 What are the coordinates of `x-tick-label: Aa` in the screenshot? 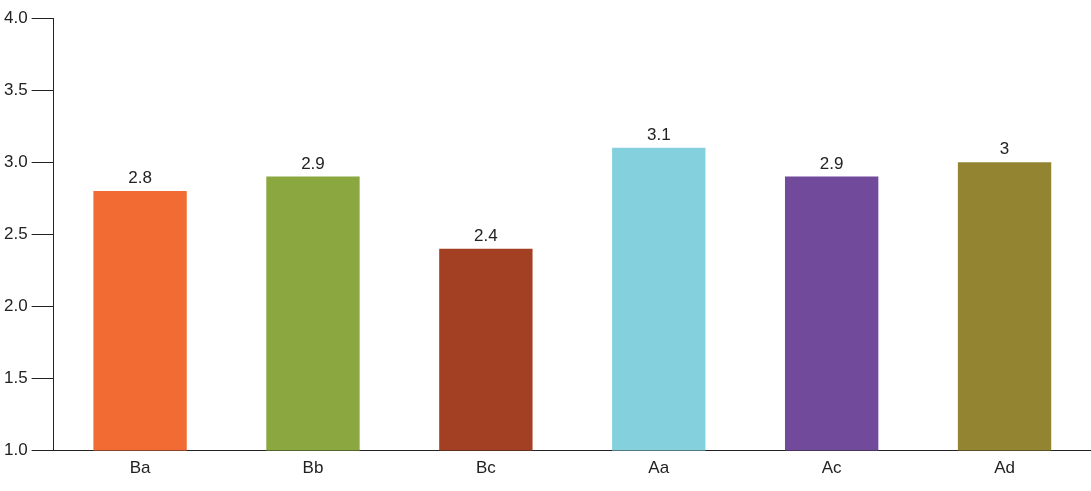 It's located at (659, 468).